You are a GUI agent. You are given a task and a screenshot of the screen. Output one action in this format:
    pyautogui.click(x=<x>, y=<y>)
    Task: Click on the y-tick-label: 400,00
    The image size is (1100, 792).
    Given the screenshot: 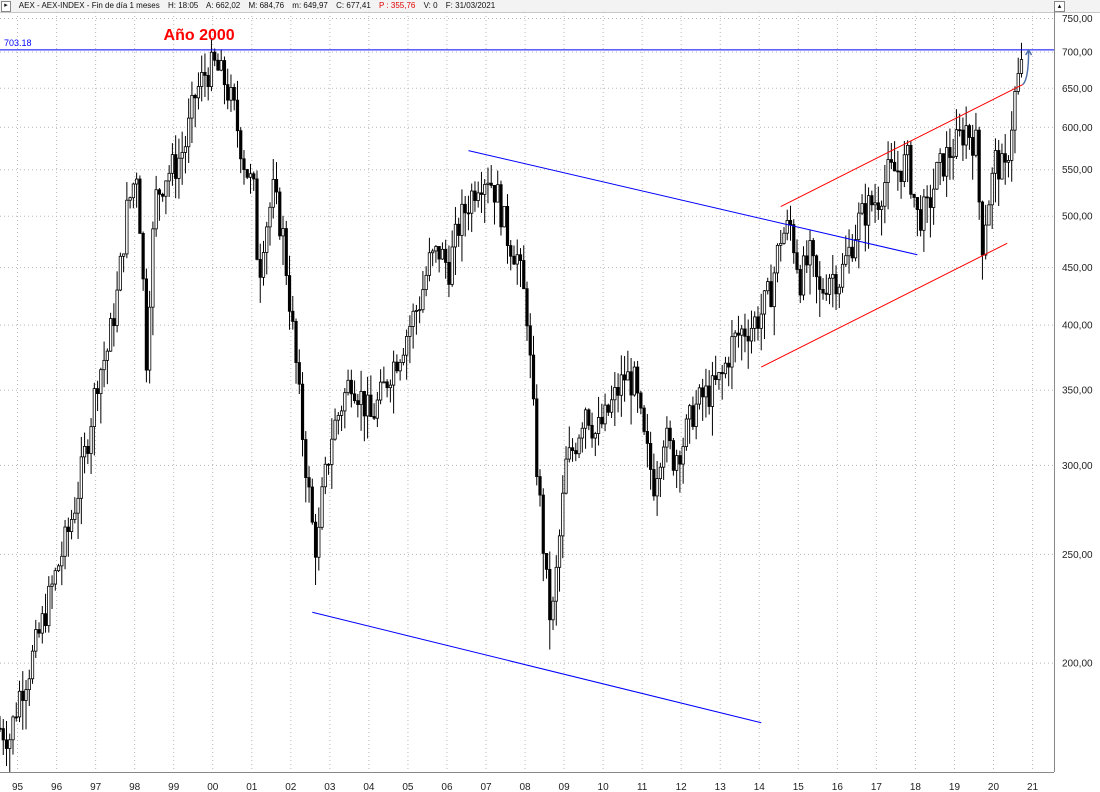 What is the action you would take?
    pyautogui.click(x=1077, y=326)
    